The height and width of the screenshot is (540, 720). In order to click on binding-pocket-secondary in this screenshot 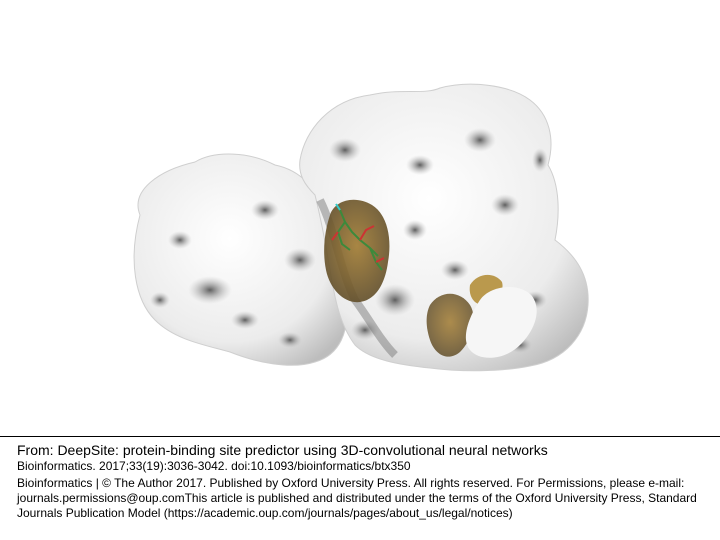, I will do `click(450, 325)`.